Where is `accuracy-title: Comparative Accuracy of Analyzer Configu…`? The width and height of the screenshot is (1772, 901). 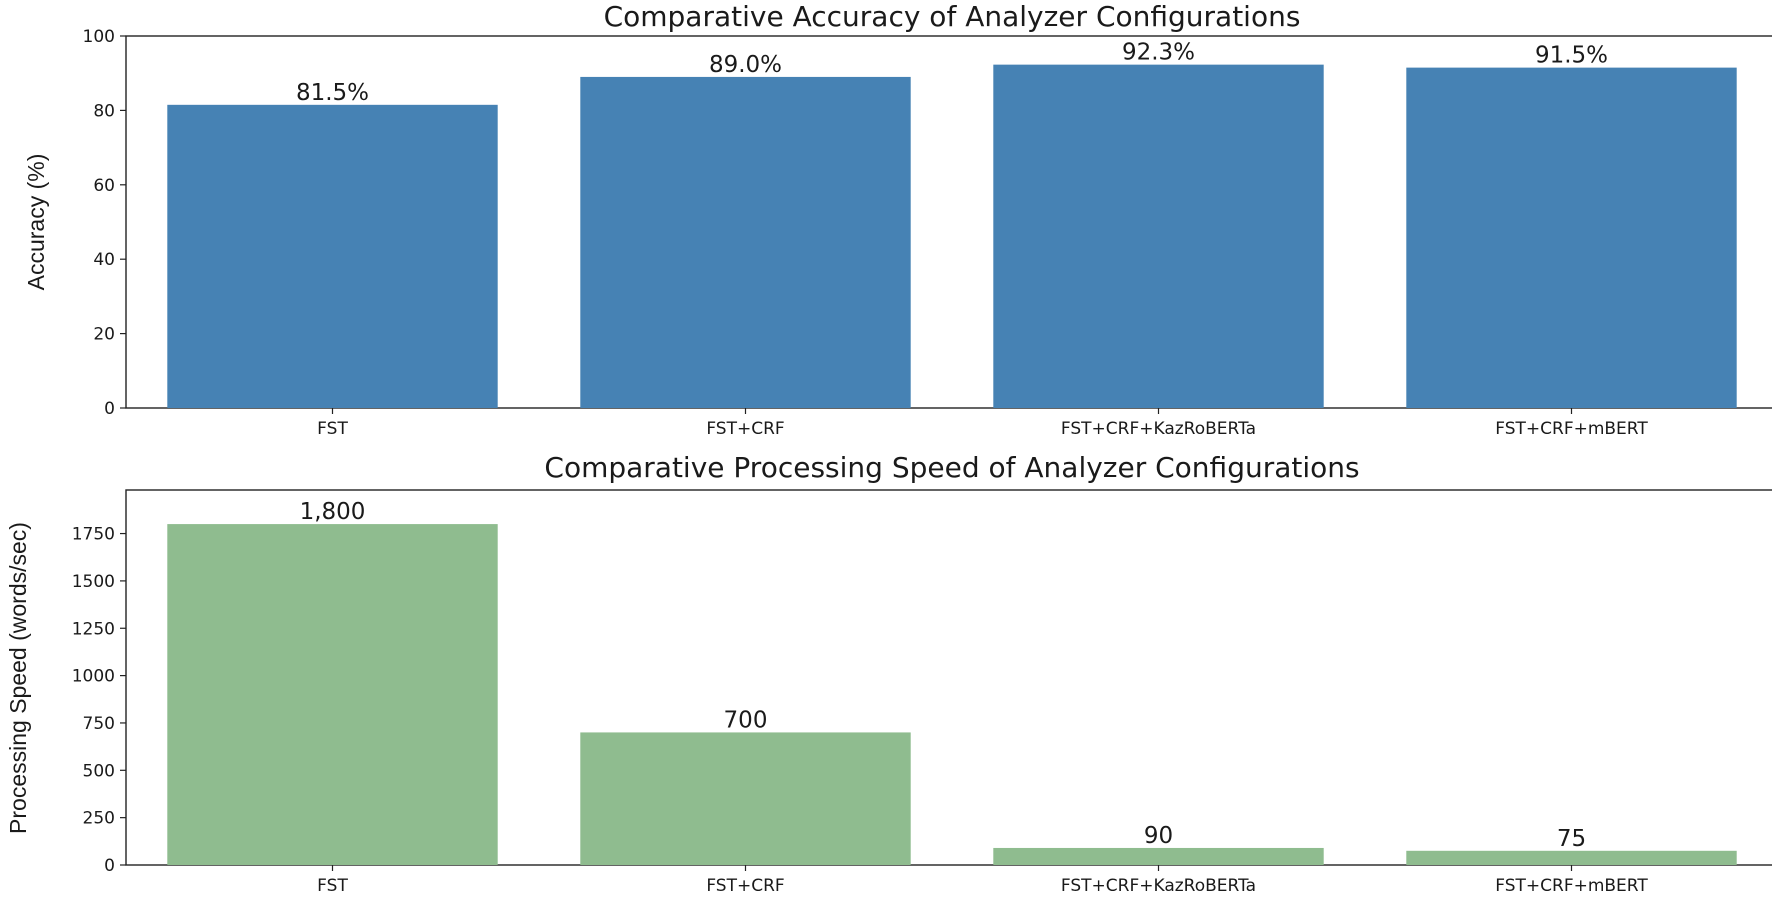 accuracy-title: Comparative Accuracy of Analyzer Configu… is located at coordinates (952, 16).